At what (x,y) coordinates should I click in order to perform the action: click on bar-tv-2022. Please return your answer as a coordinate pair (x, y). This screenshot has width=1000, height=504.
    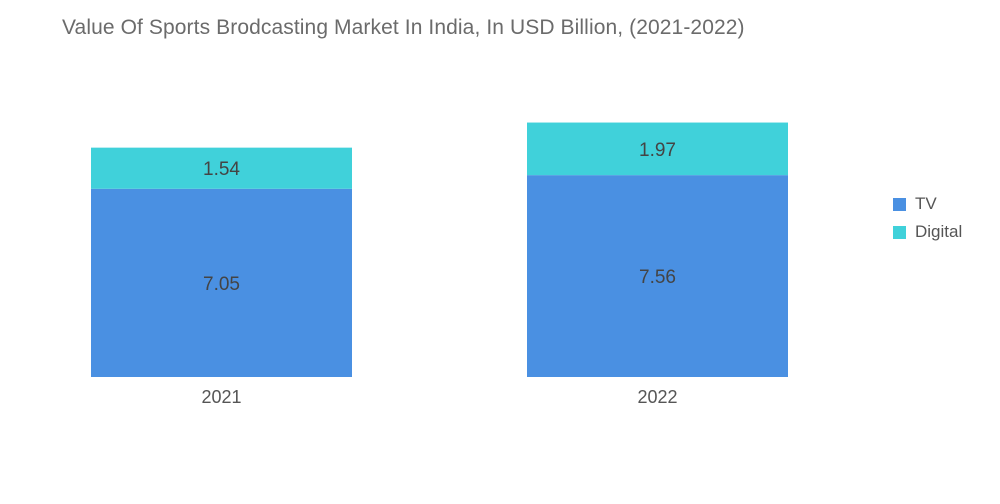
    Looking at the image, I should click on (657, 276).